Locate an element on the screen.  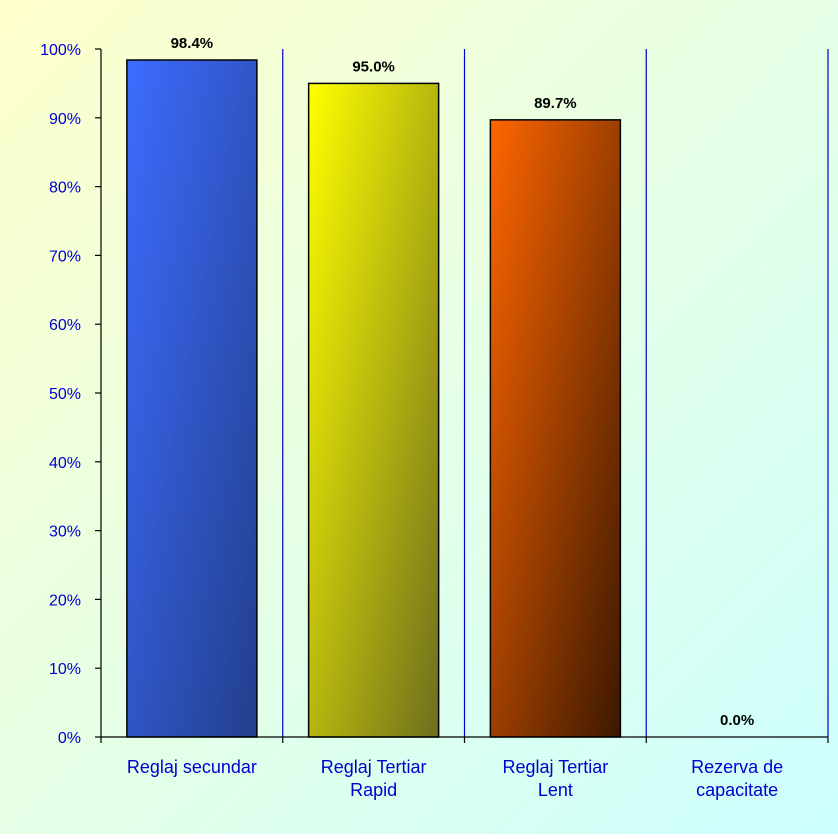
y-tick-label: 0% is located at coordinates (69, 738).